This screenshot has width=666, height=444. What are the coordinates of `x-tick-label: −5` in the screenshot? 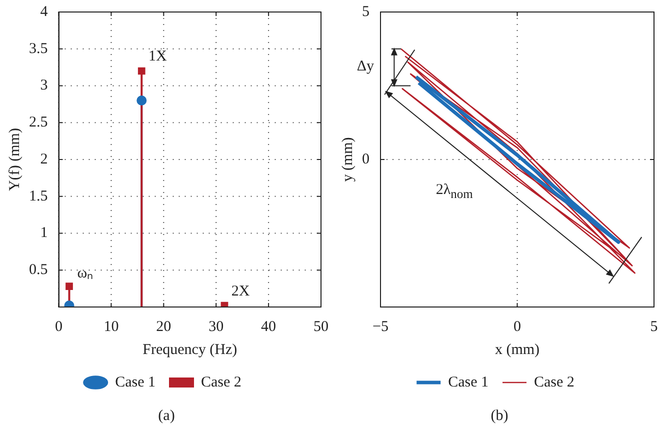 It's located at (380, 326).